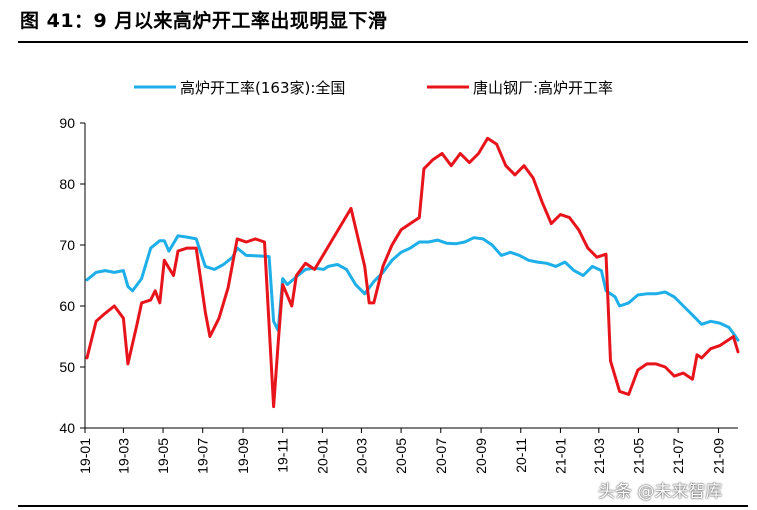 The height and width of the screenshot is (510, 757). I want to click on x-tick-label: 21-09, so click(718, 456).